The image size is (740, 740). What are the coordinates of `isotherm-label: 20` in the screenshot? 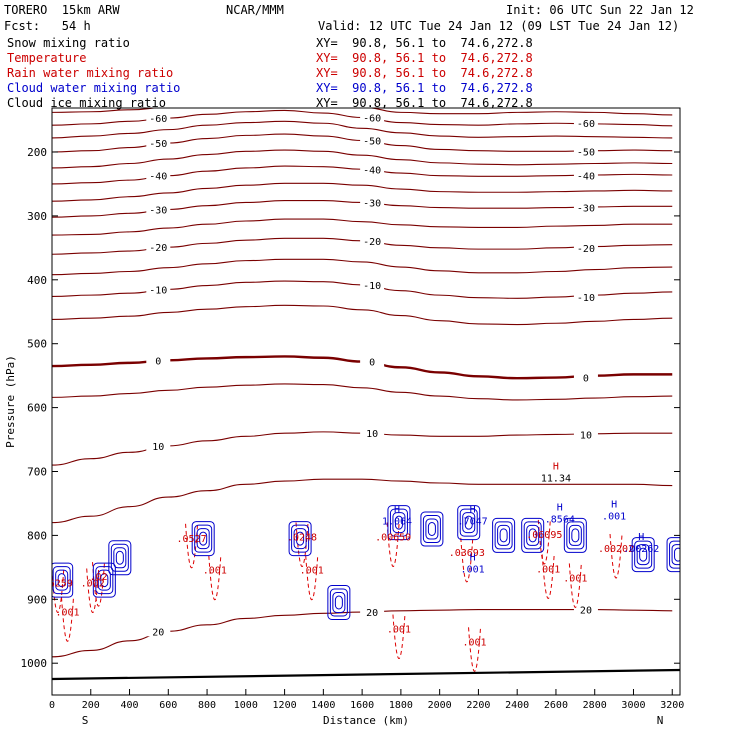 It's located at (586, 611).